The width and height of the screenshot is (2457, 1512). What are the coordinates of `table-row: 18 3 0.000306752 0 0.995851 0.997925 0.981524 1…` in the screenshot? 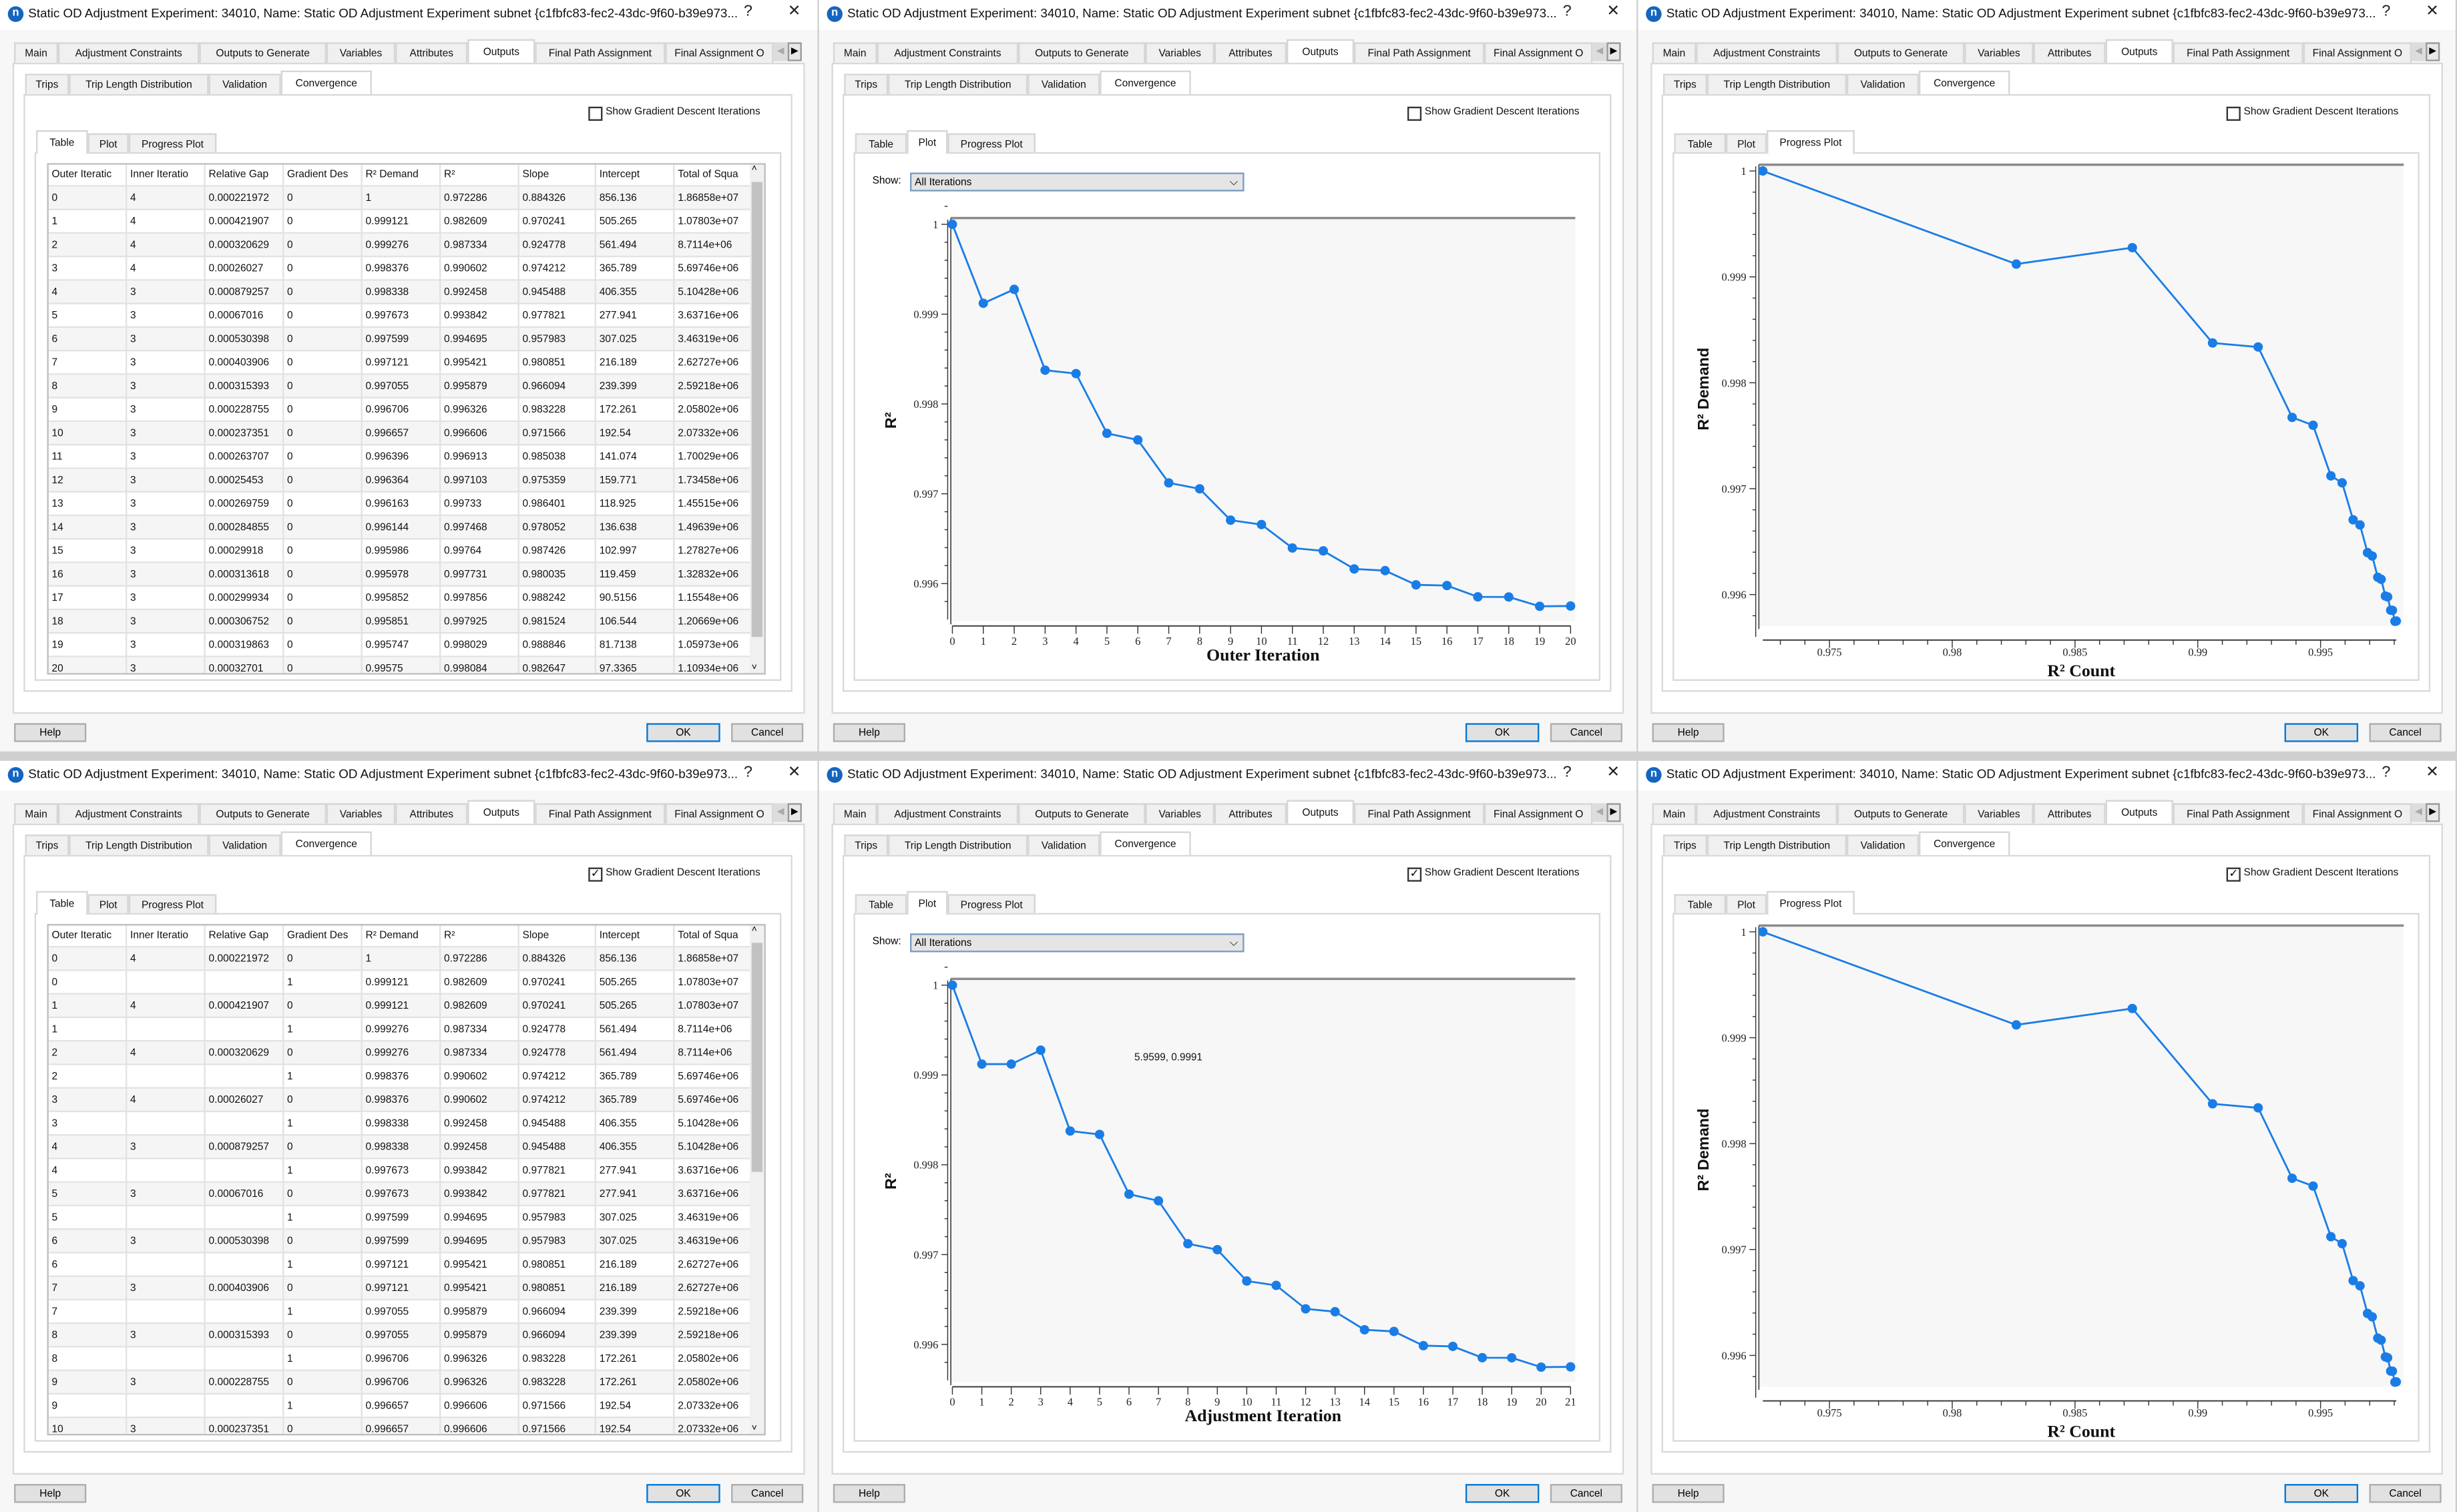 It's located at (400, 622).